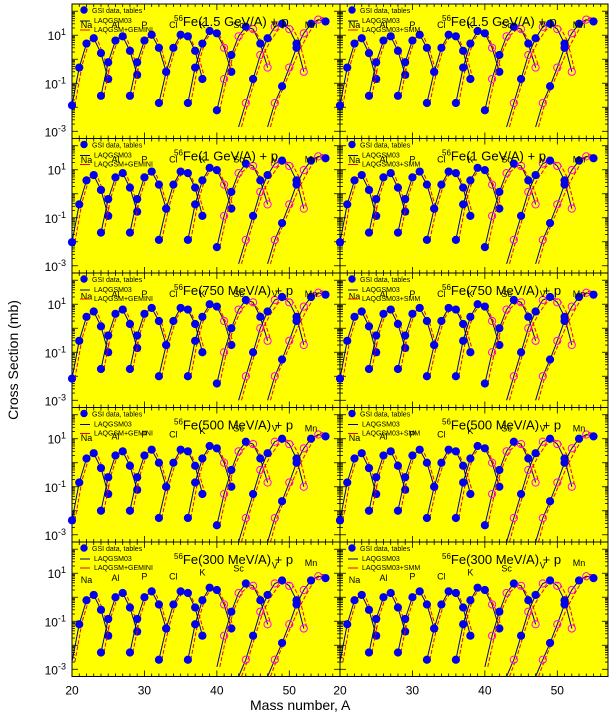 The height and width of the screenshot is (721, 612). I want to click on panel-title: 56Fe(1 GeV/A) + p, so click(494, 156).